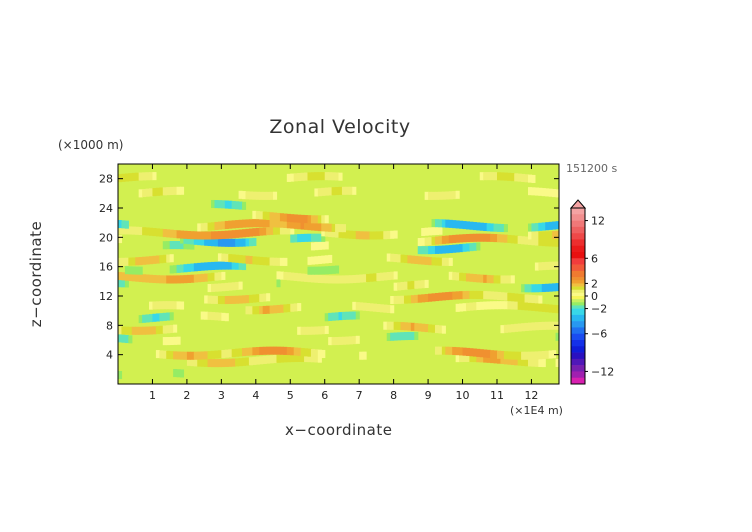  Describe the element at coordinates (536, 410) in the screenshot. I see `x-axis-unit-label: (×1E4 m)` at that location.